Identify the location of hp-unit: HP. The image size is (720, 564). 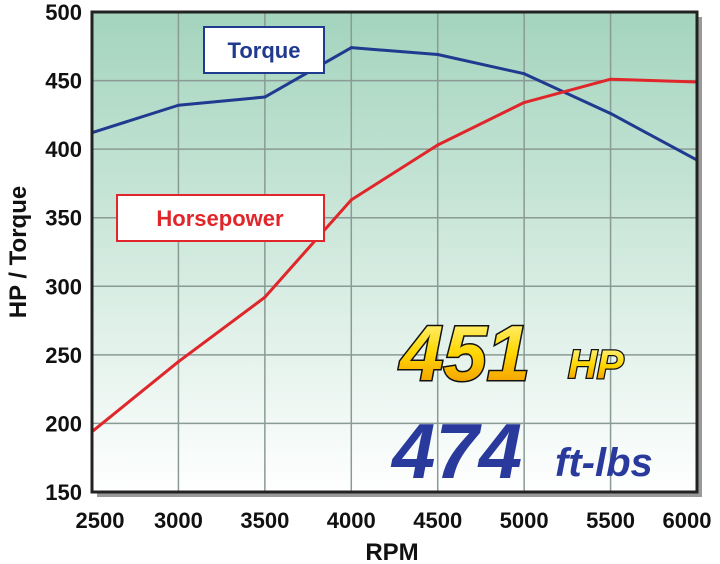
(596, 365).